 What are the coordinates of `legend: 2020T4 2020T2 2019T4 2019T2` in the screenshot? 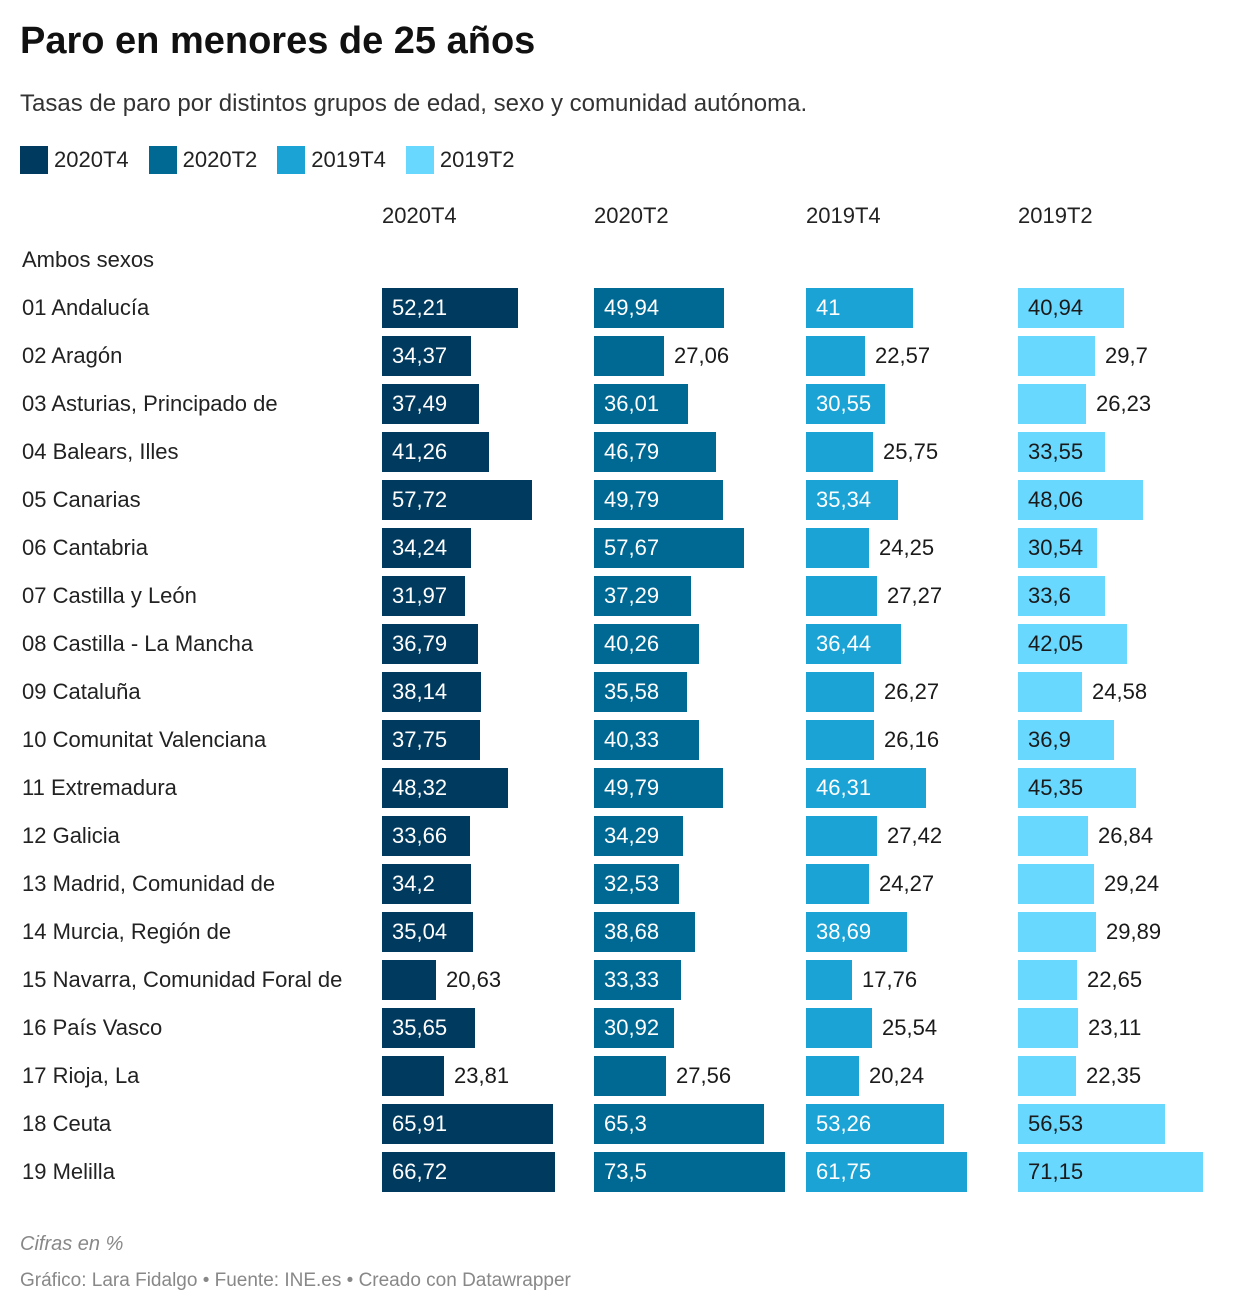 It's located at (267, 160).